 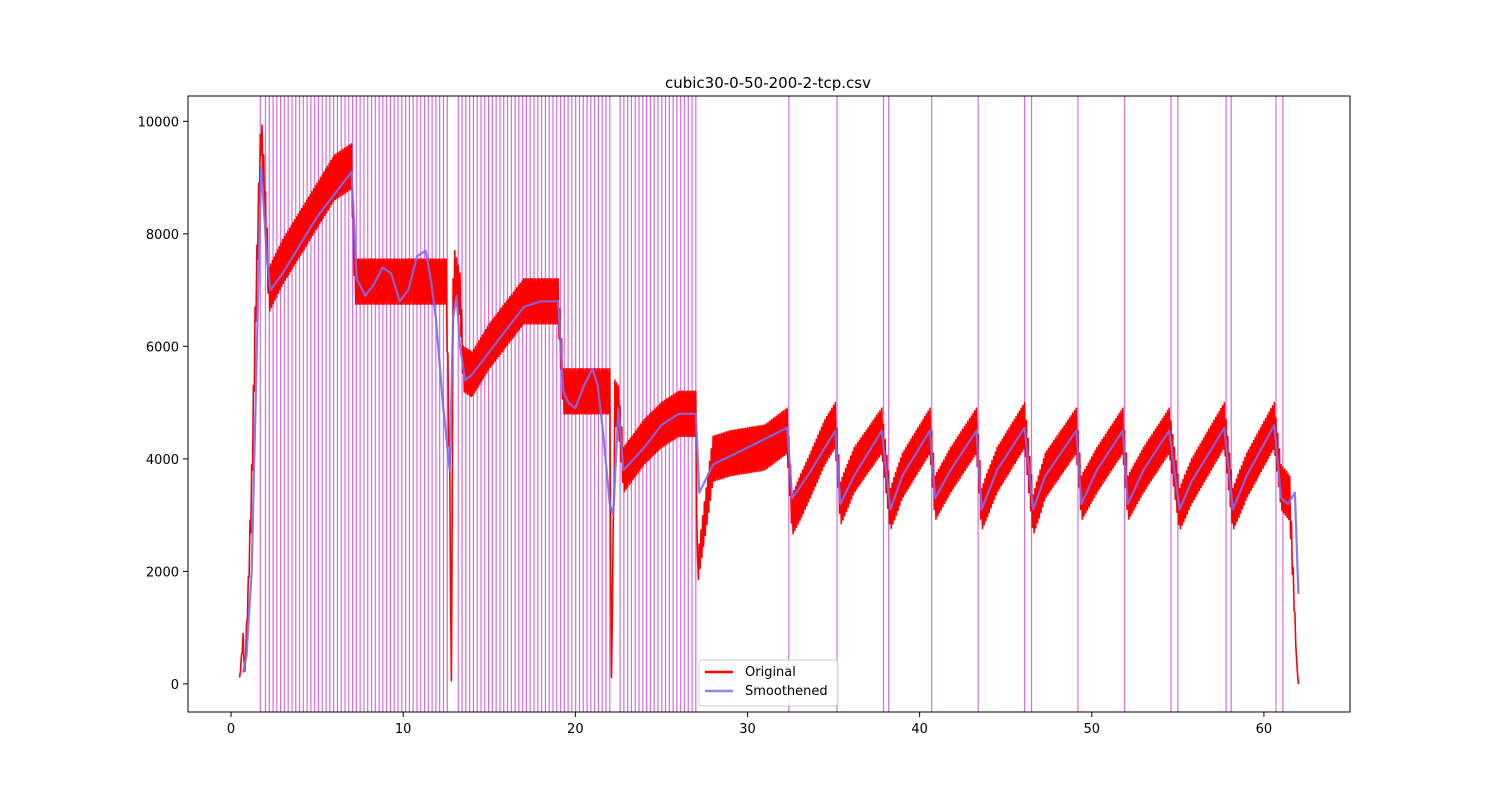 I want to click on legend-box, so click(x=768, y=683).